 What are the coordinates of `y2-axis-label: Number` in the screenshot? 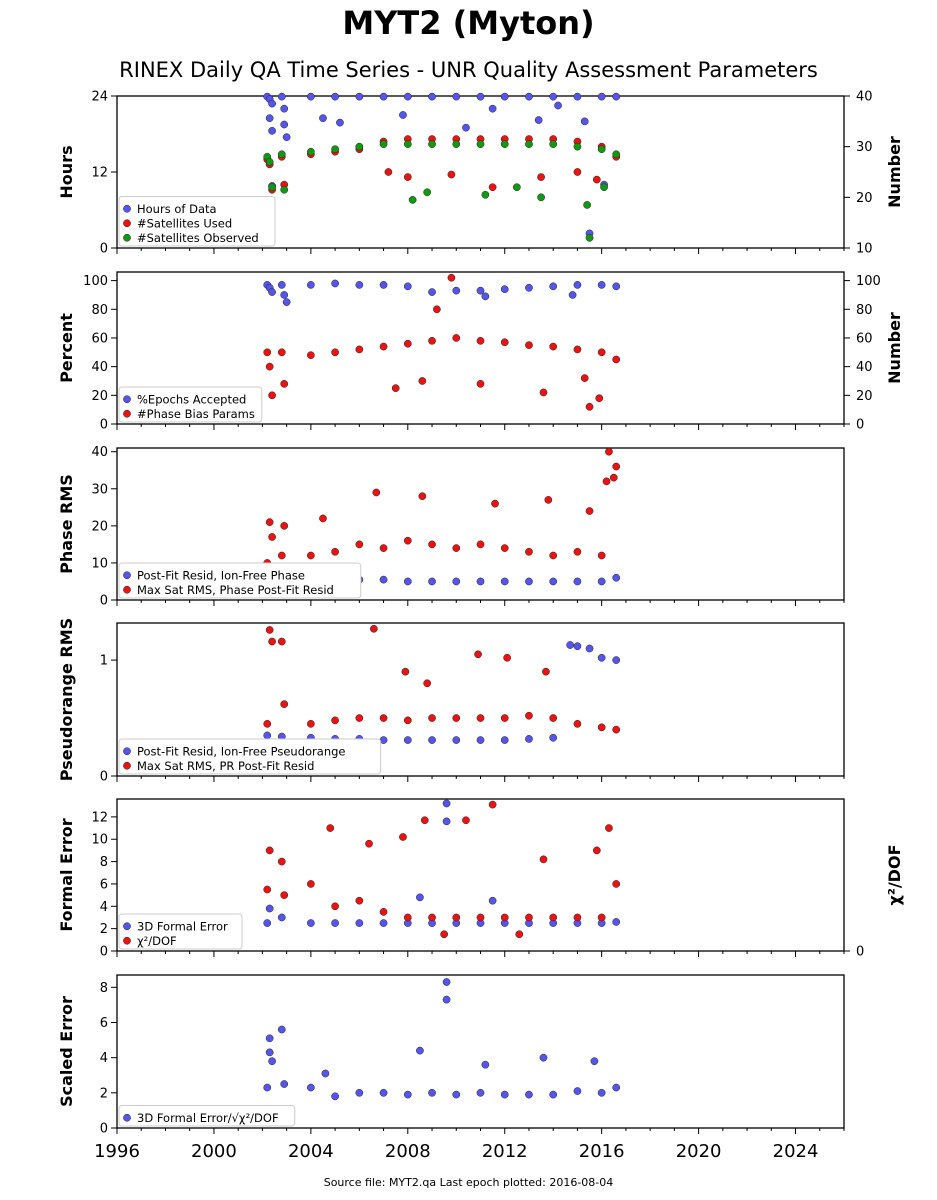 It's located at (894, 348).